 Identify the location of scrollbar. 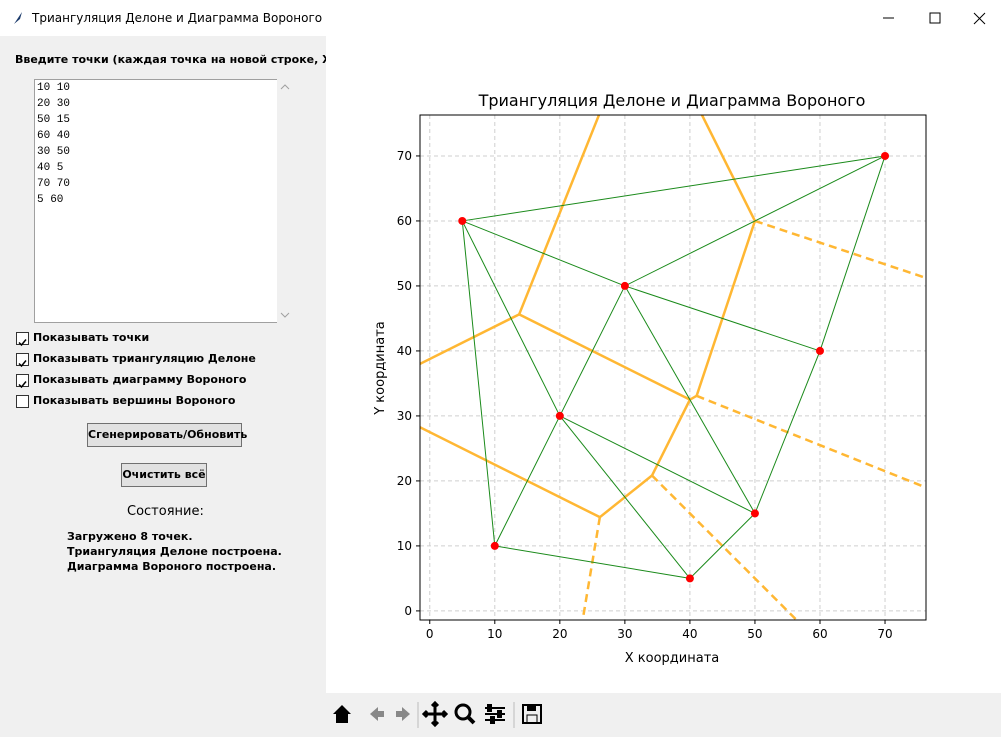
(285, 201).